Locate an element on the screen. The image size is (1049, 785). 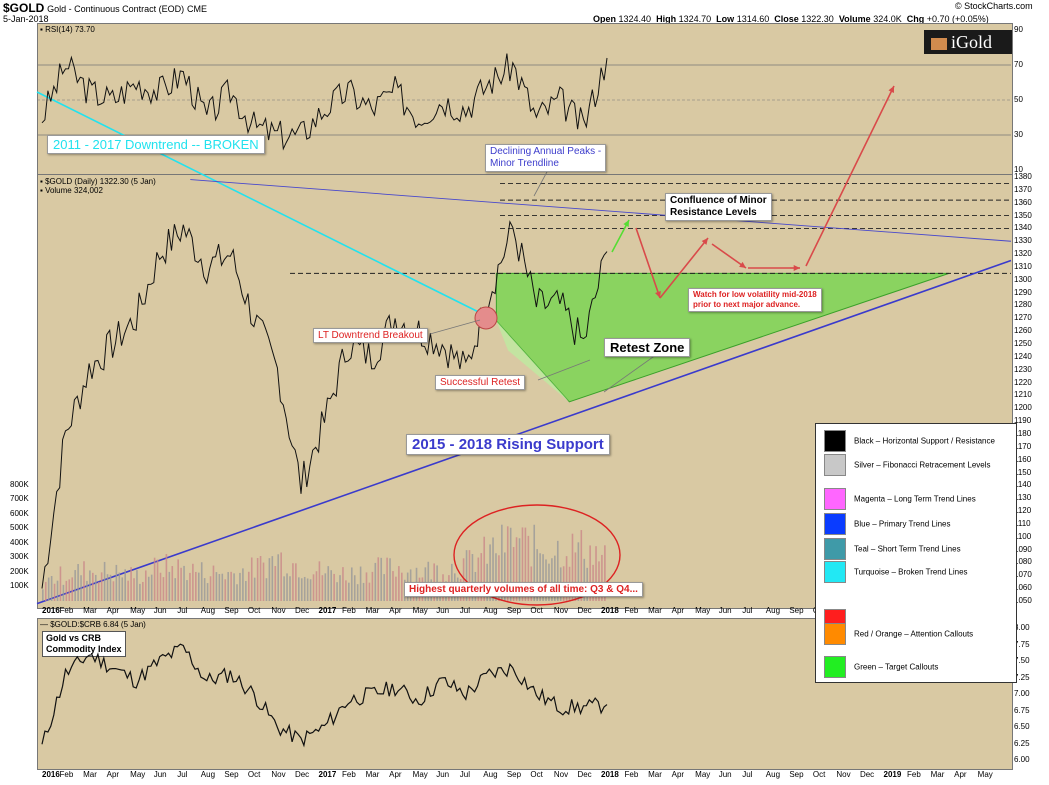
symbol: $GOLD is located at coordinates (24, 8).